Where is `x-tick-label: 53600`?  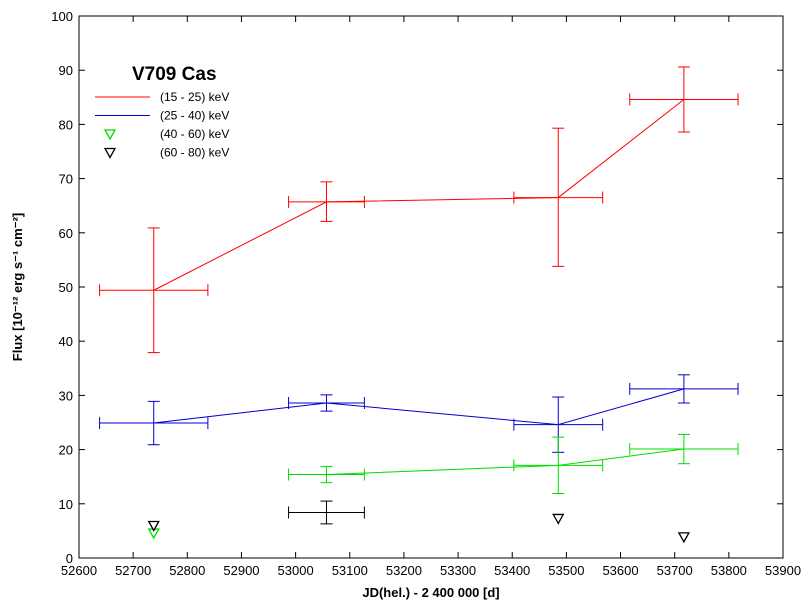 x-tick-label: 53600 is located at coordinates (620, 570).